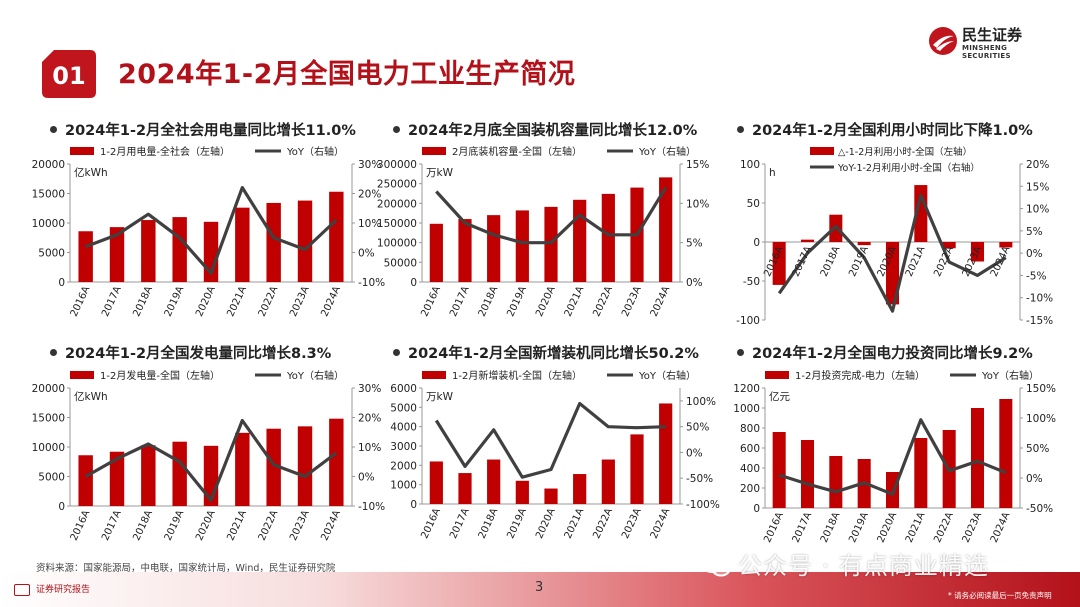 Image resolution: width=1080 pixels, height=607 pixels. What do you see at coordinates (885, 352) in the screenshot?
I see `panel-title-investment: 2024年1-2月全国电力投资同比增长9.2%` at bounding box center [885, 352].